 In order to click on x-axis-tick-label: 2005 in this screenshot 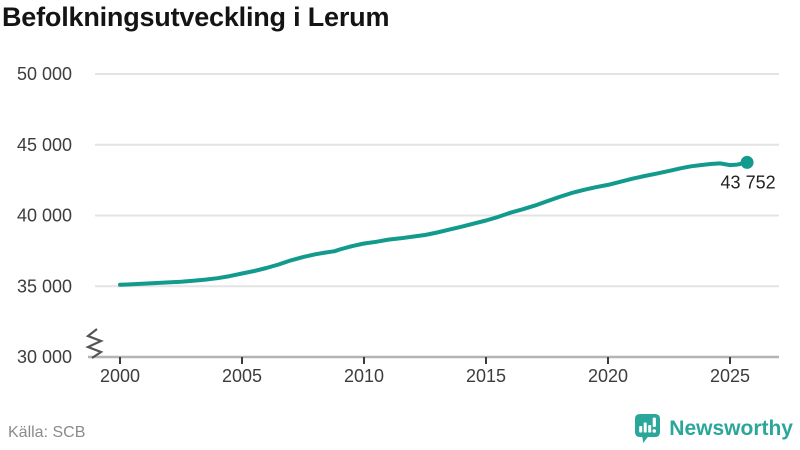, I will do `click(242, 376)`.